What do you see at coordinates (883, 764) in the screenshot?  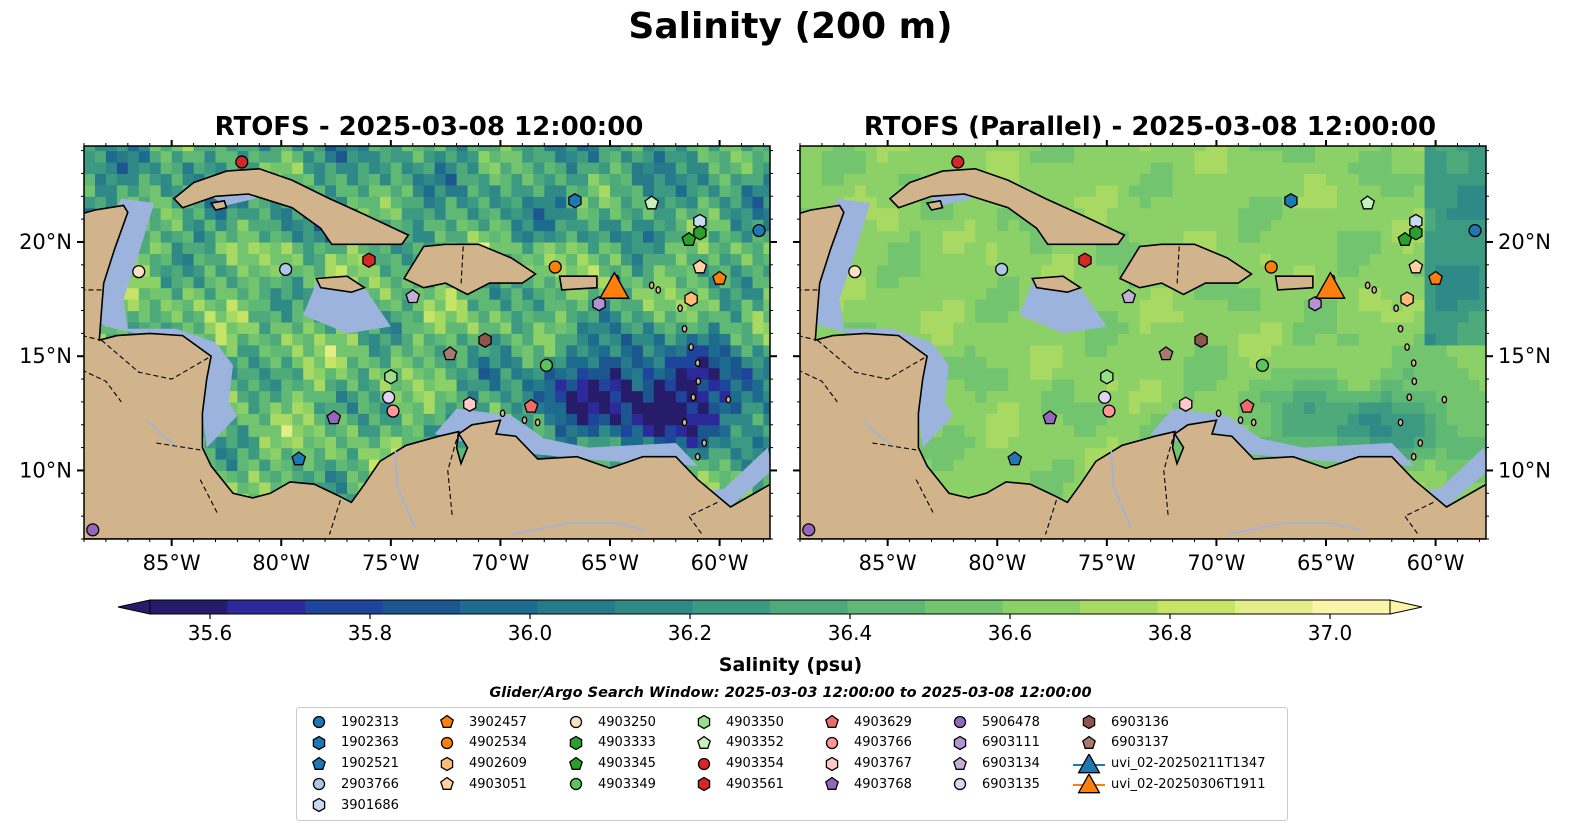 I see `legend-label: 4903767` at bounding box center [883, 764].